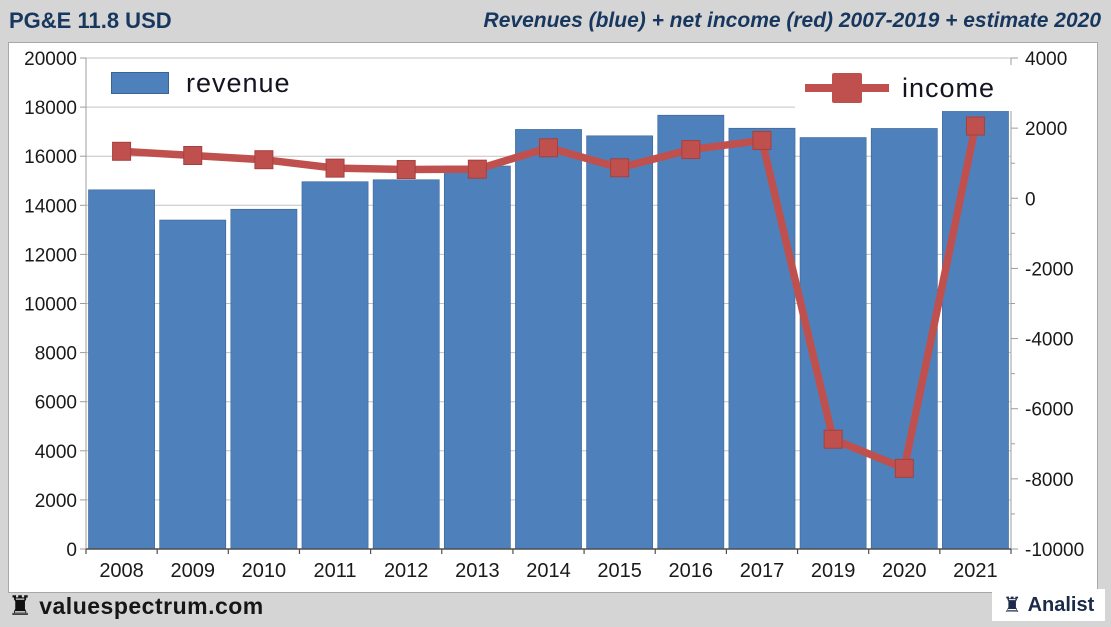  I want to click on left-axis-label: 8000, so click(56, 354).